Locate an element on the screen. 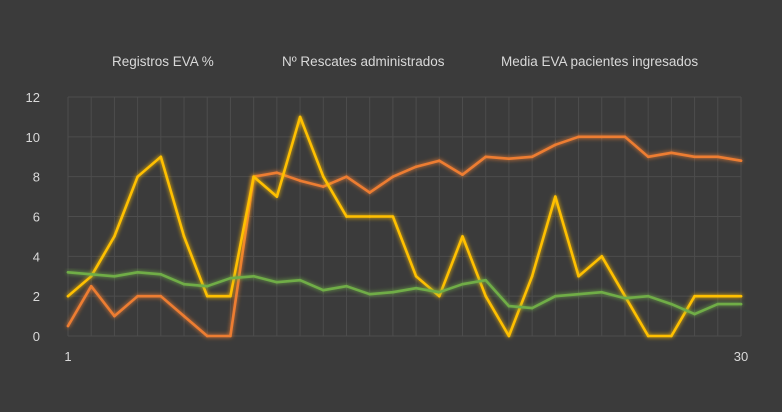 This screenshot has width=782, height=412. series-line is located at coordinates (404, 293).